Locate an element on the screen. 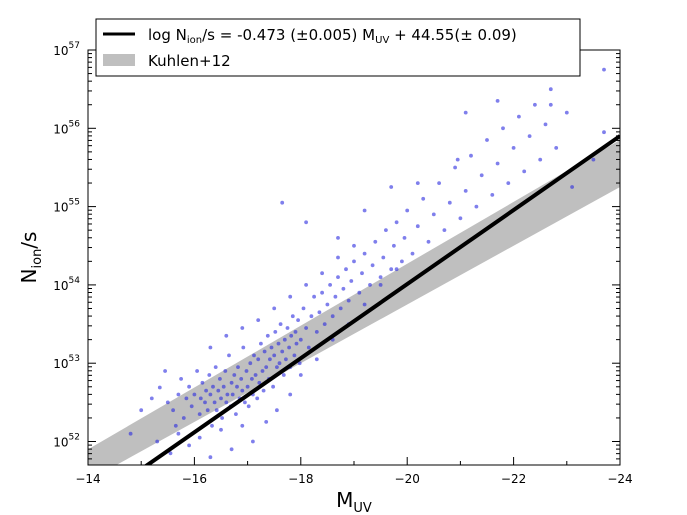 Image resolution: width=687 pixels, height=515 pixels. legend-fit-part: log N is located at coordinates (167, 35).